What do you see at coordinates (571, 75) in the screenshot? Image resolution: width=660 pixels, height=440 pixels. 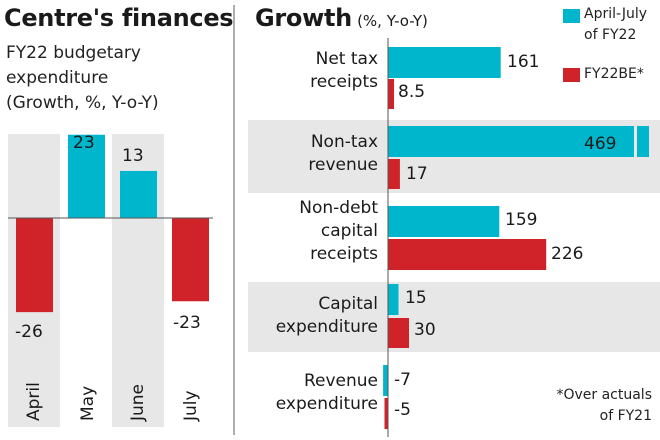 I see `legend-swatch-fy22be` at bounding box center [571, 75].